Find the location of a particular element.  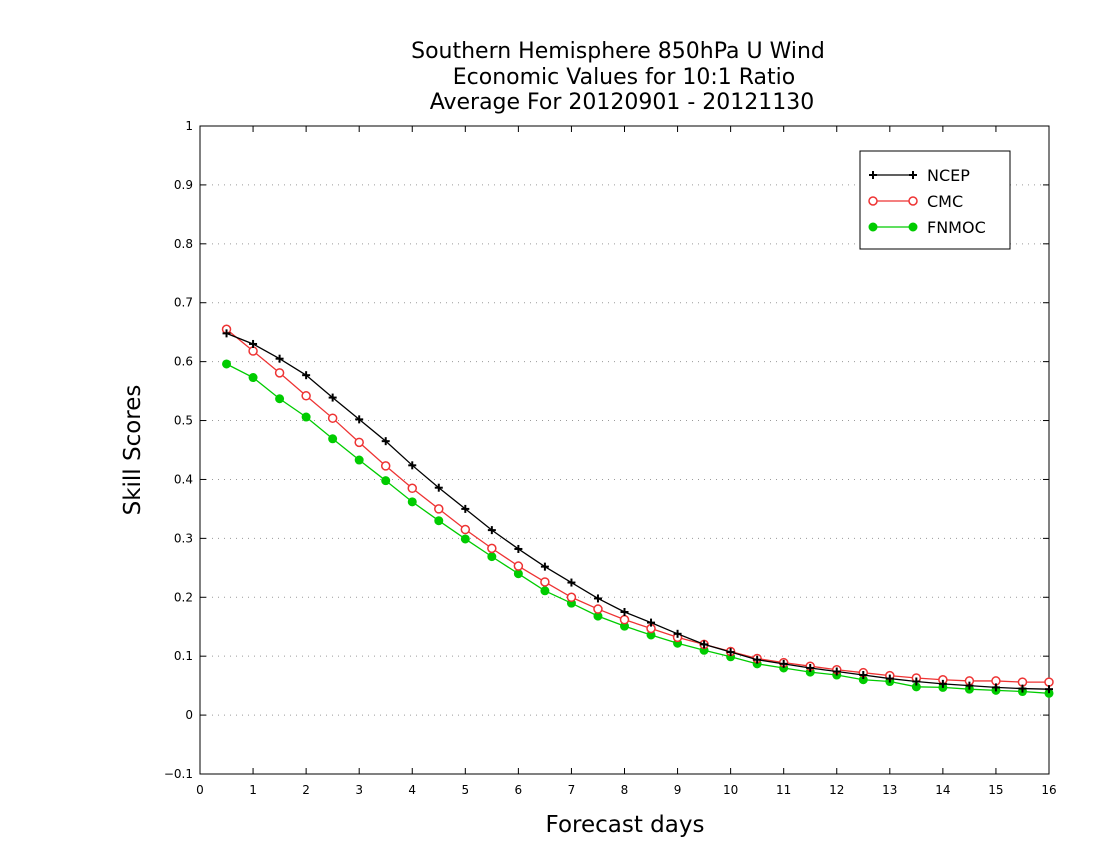

legend: NCEP CMC FNMOC is located at coordinates (935, 200).